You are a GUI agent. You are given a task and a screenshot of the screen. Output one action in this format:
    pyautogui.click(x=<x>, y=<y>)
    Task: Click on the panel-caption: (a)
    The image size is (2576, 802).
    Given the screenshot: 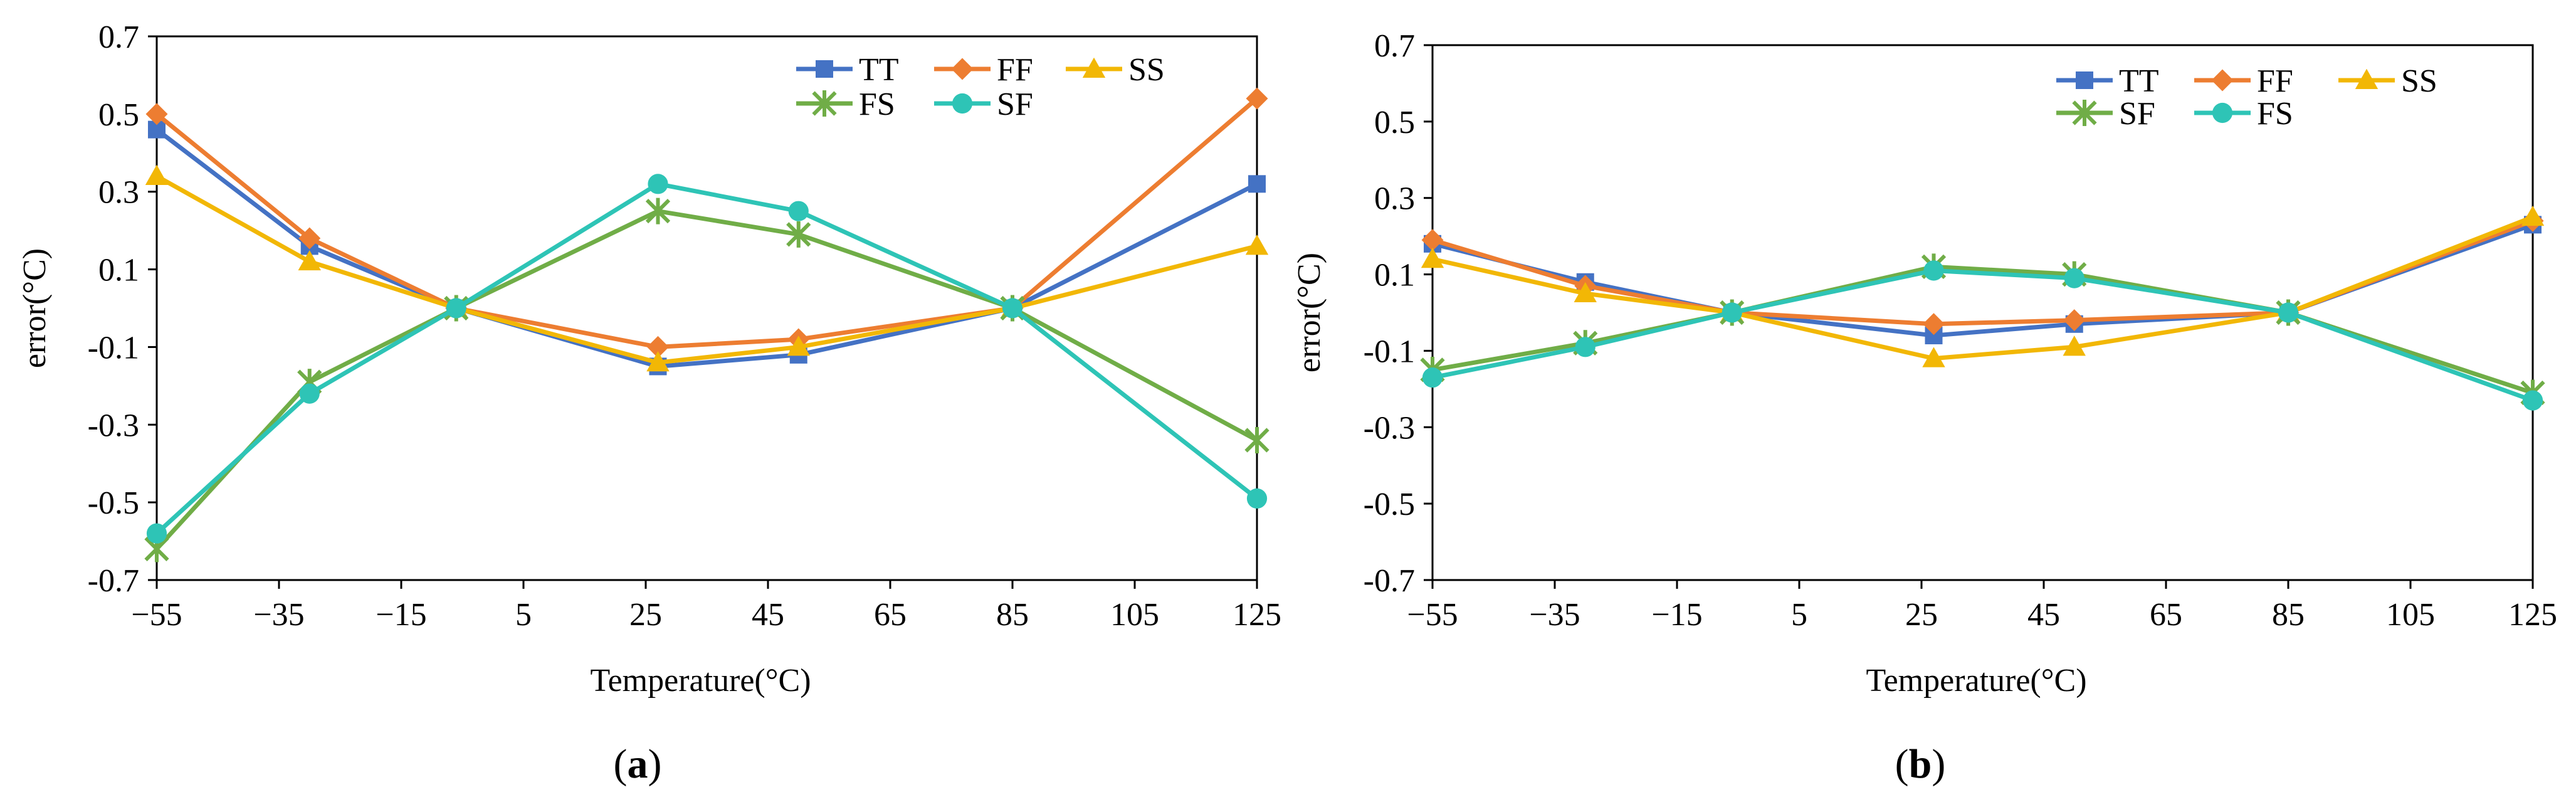 What is the action you would take?
    pyautogui.click(x=638, y=764)
    